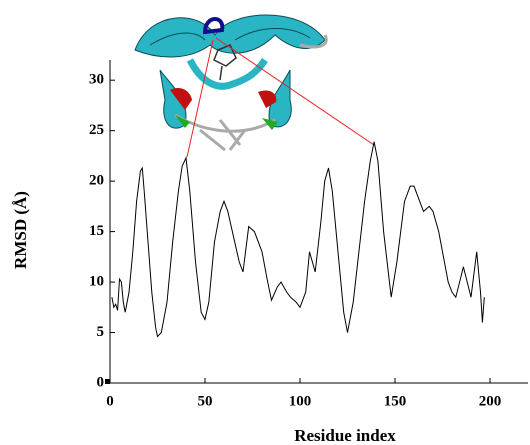  Describe the element at coordinates (101, 332) in the screenshot. I see `y-tick-label: 5` at that location.